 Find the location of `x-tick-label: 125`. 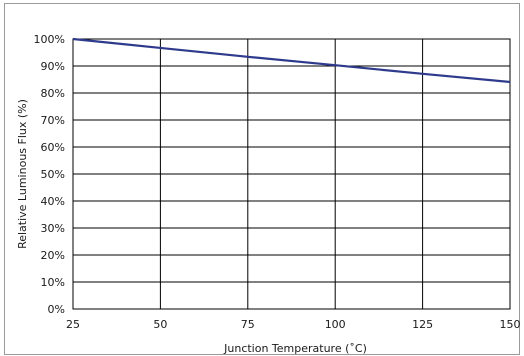

x-tick-label: 125 is located at coordinates (422, 324).